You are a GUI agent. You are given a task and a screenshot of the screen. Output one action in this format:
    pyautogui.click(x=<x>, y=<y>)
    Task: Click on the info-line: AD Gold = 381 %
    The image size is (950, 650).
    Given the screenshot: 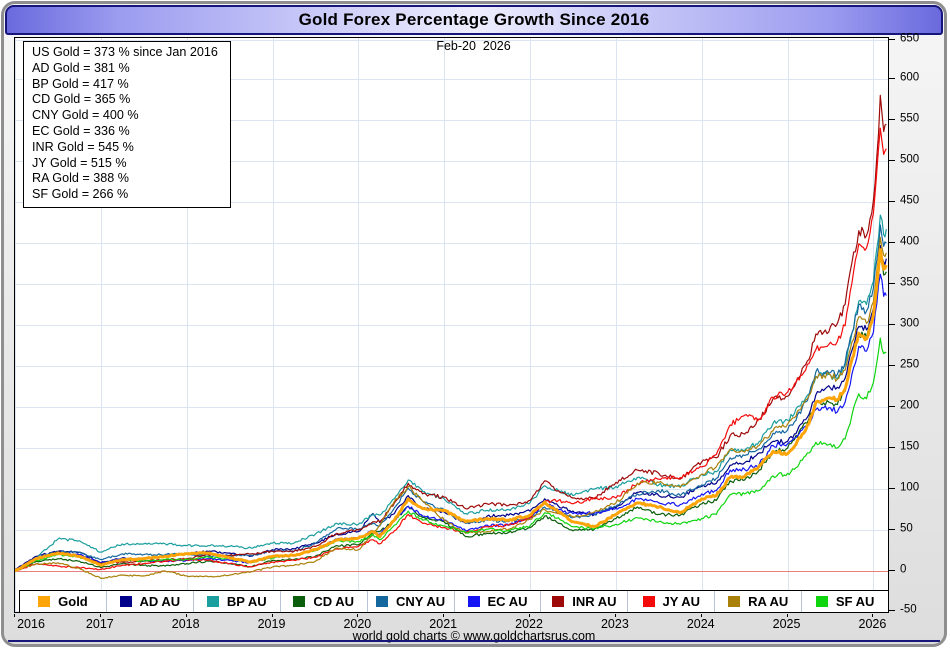 What is the action you would take?
    pyautogui.click(x=81, y=67)
    